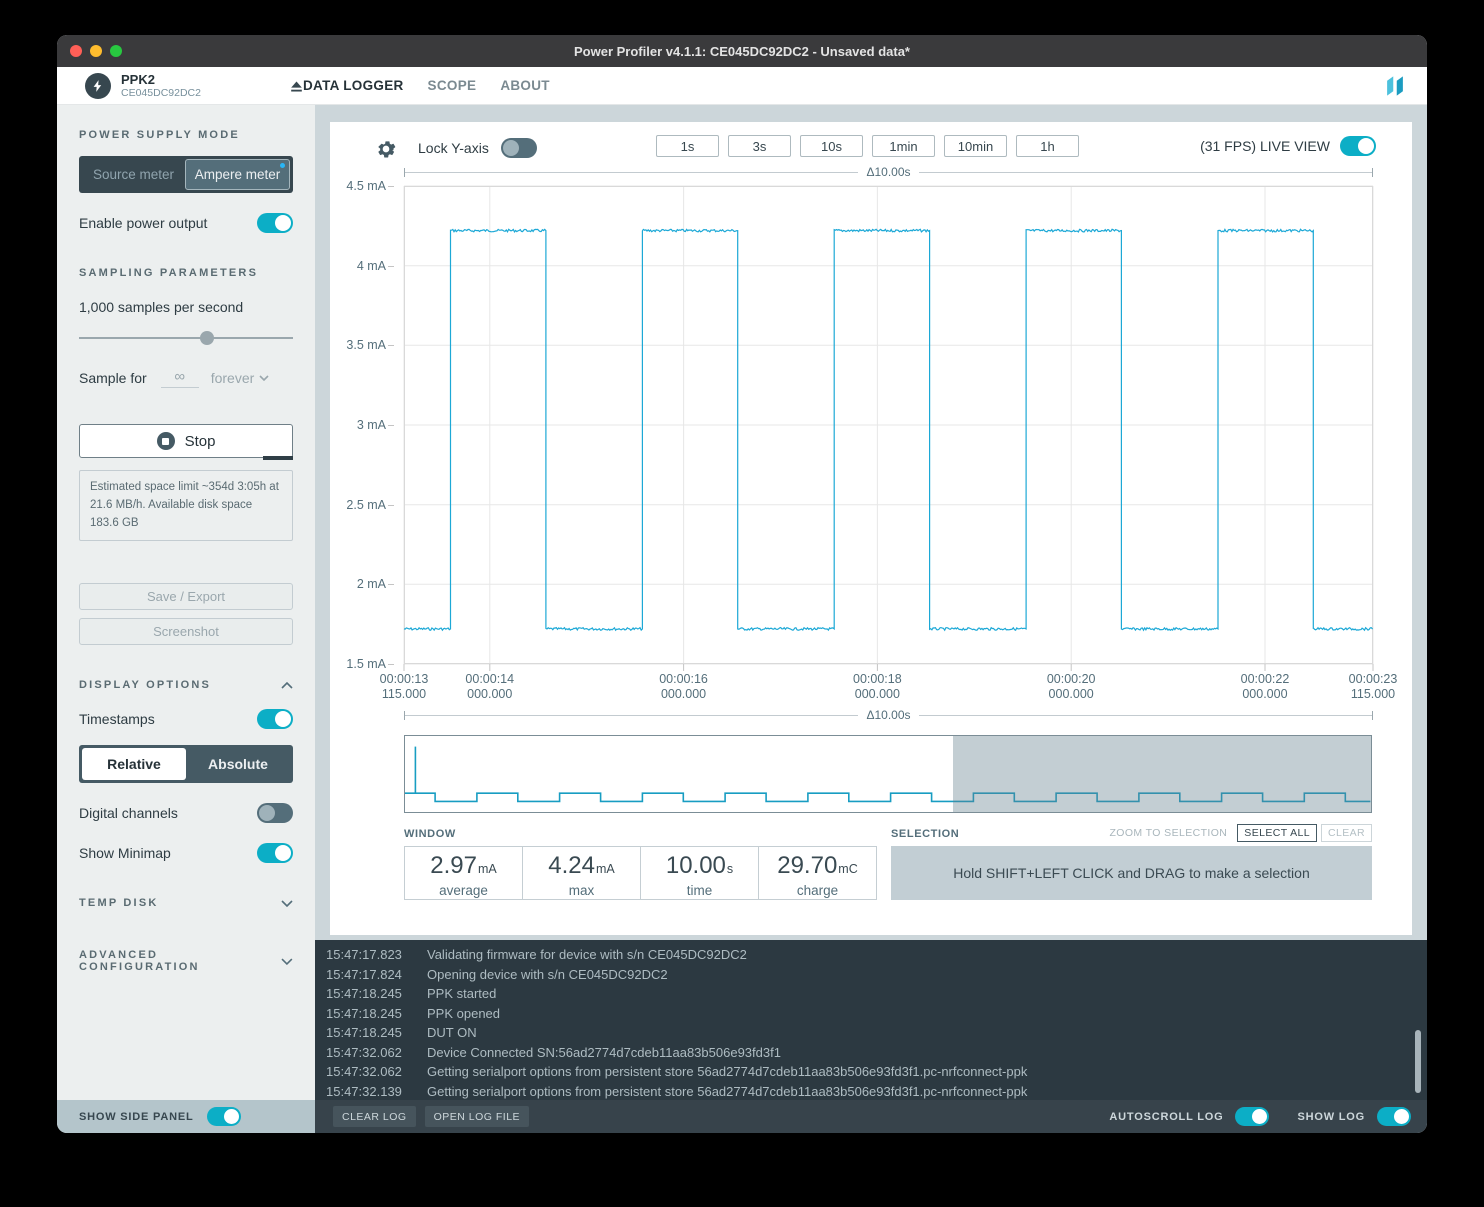 The image size is (1484, 1207). What do you see at coordinates (477, 1116) in the screenshot?
I see `open-log-file-button: OPEN LOG FILE` at bounding box center [477, 1116].